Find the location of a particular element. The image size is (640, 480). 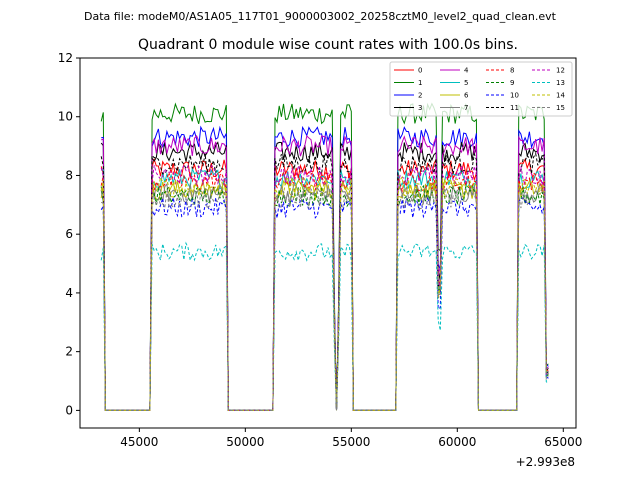

legend-frame is located at coordinates (481, 89).